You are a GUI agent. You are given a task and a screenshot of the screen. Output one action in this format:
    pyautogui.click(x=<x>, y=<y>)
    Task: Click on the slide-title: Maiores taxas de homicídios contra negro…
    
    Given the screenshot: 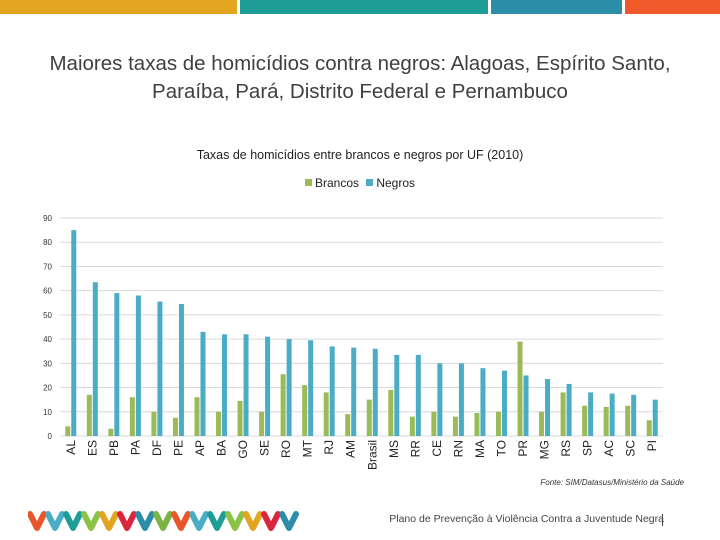 What is the action you would take?
    pyautogui.click(x=360, y=77)
    